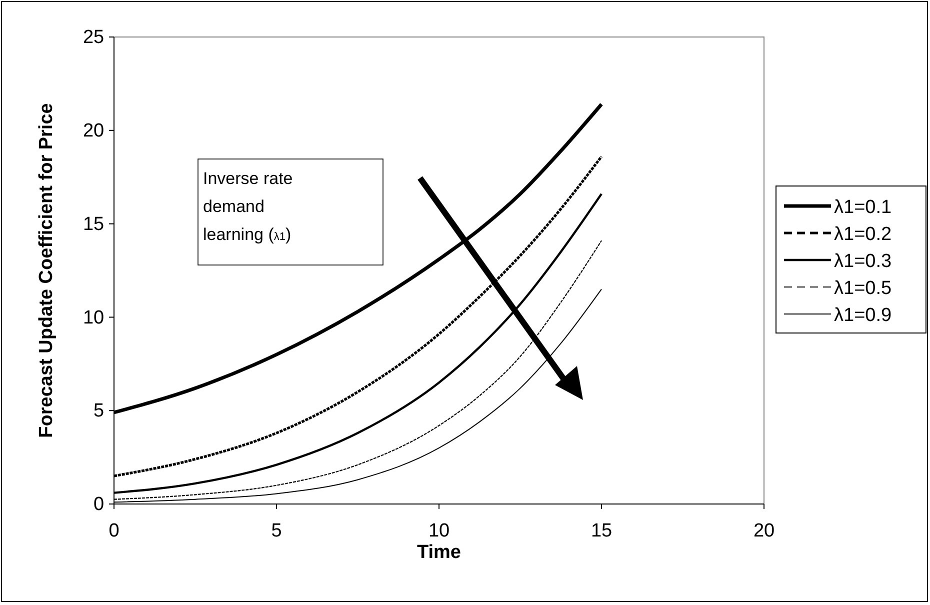 The height and width of the screenshot is (605, 930). Describe the element at coordinates (863, 207) in the screenshot. I see `legend-label: λ1=0.1` at that location.